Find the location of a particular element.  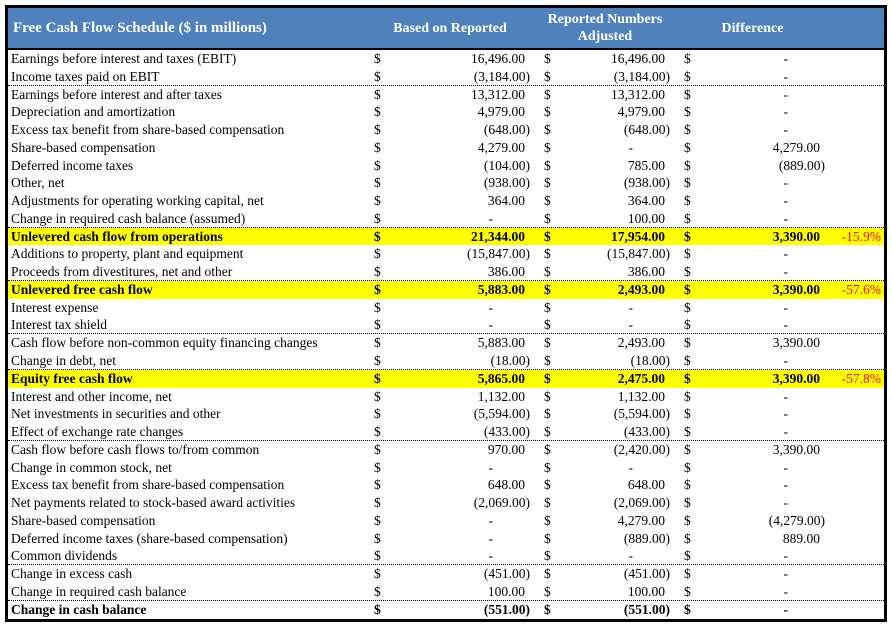

based-on-reported-cell: $970.00 is located at coordinates (450, 450).